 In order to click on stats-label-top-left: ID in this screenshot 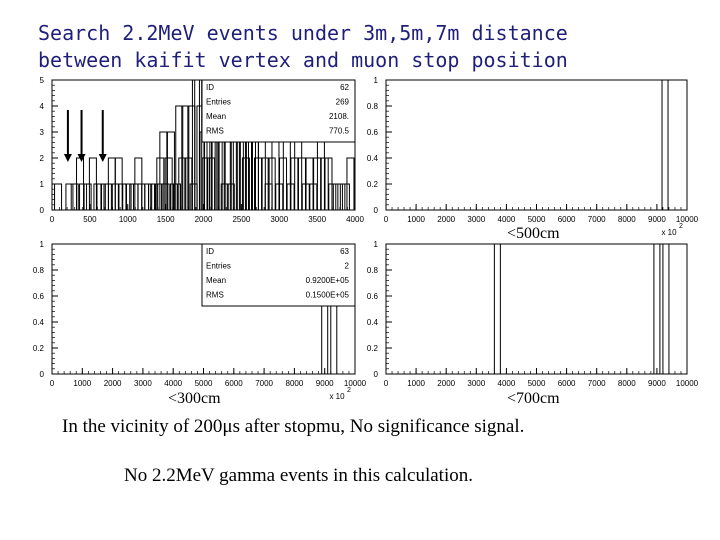, I will do `click(210, 87)`.